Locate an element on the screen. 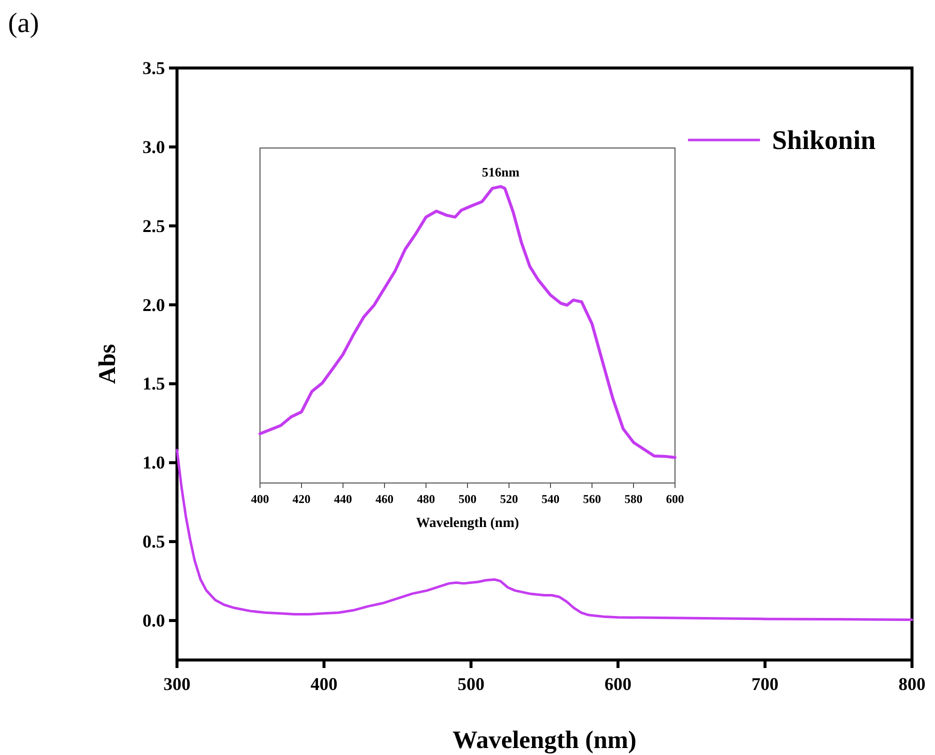  y-tick-label: 3.0 is located at coordinates (153, 146).